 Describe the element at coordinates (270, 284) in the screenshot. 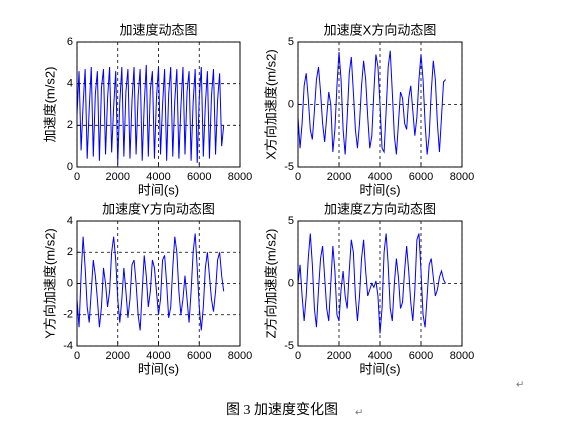

I see `y-axis-label: Z方向加速度(m/s2)` at that location.